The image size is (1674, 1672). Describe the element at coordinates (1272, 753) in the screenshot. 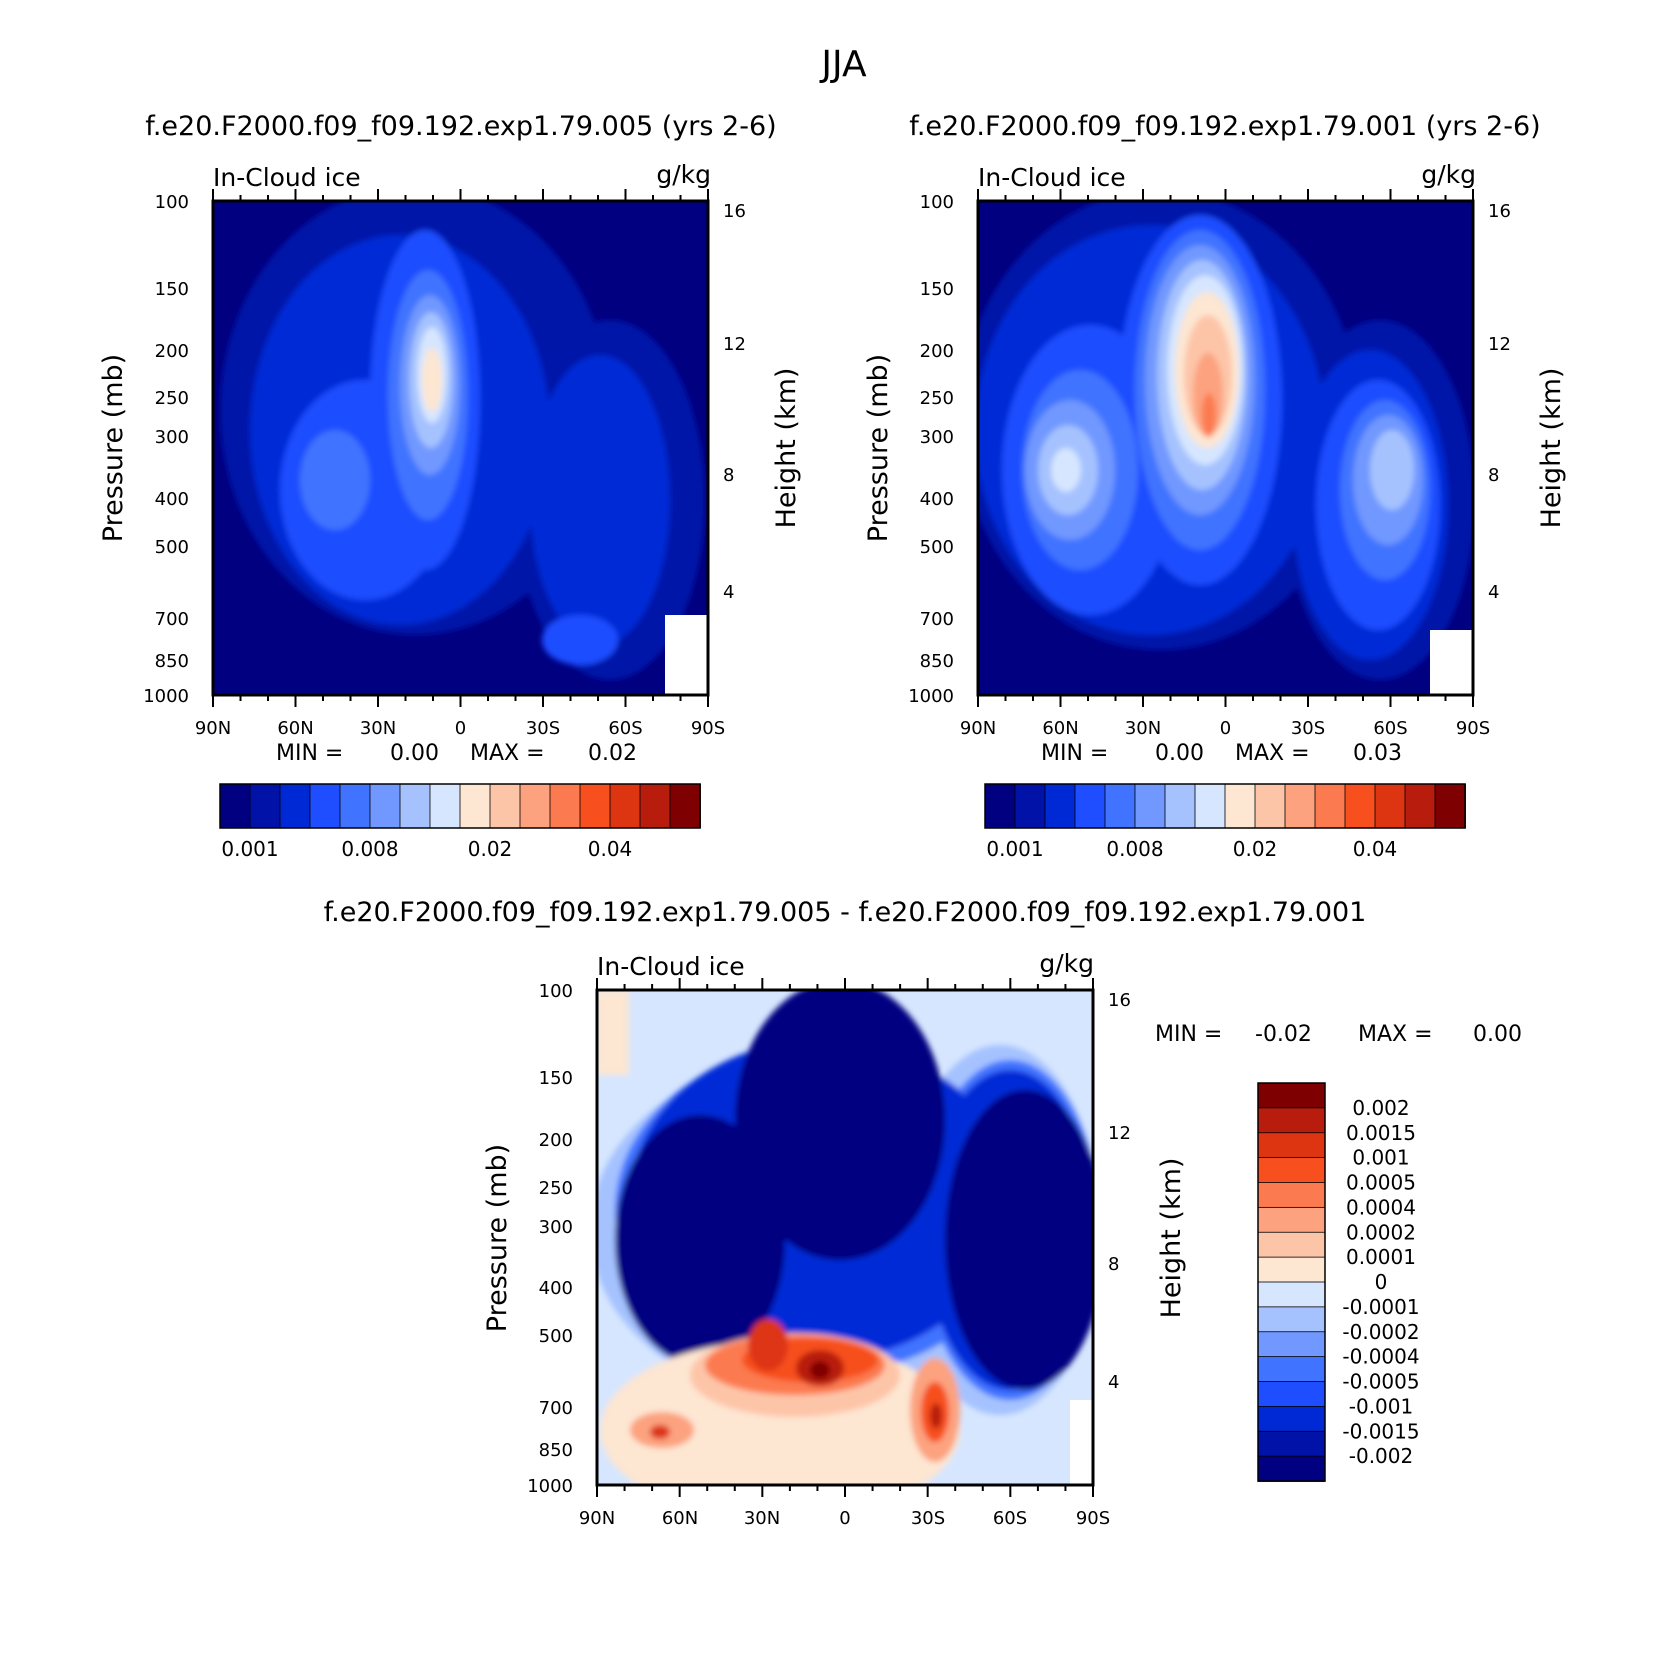

I see `p2-max-label: MAX =` at that location.